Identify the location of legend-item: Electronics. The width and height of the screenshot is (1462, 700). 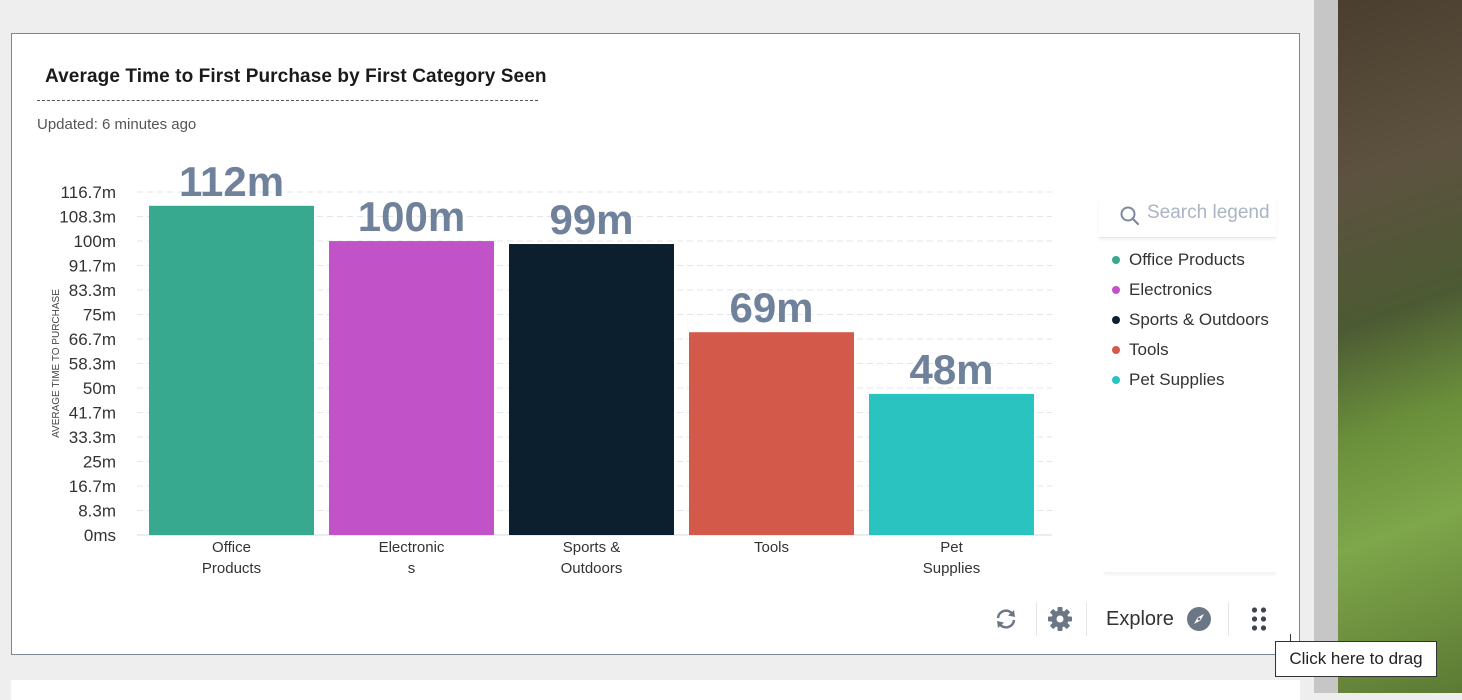
(1190, 290).